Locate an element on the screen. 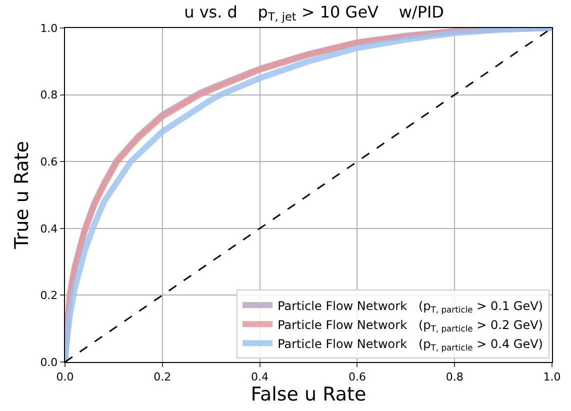  x-tick-label: 0.2 is located at coordinates (163, 377).